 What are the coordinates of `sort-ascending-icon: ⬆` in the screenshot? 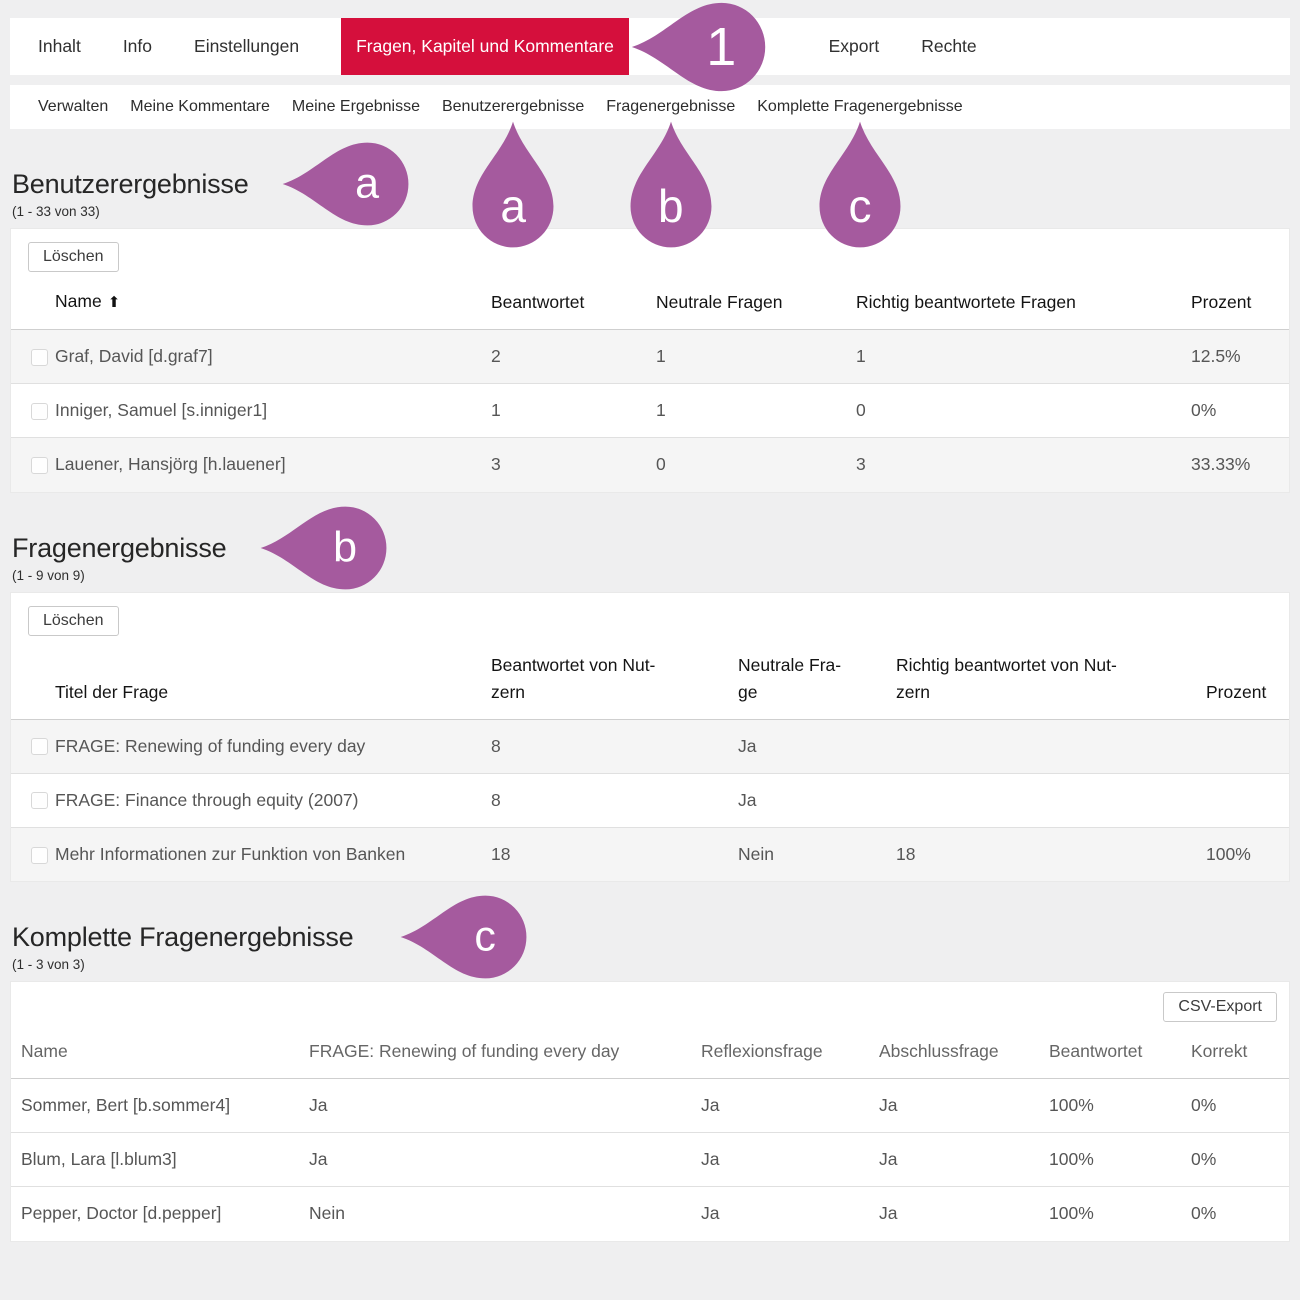 It's located at (114, 302).